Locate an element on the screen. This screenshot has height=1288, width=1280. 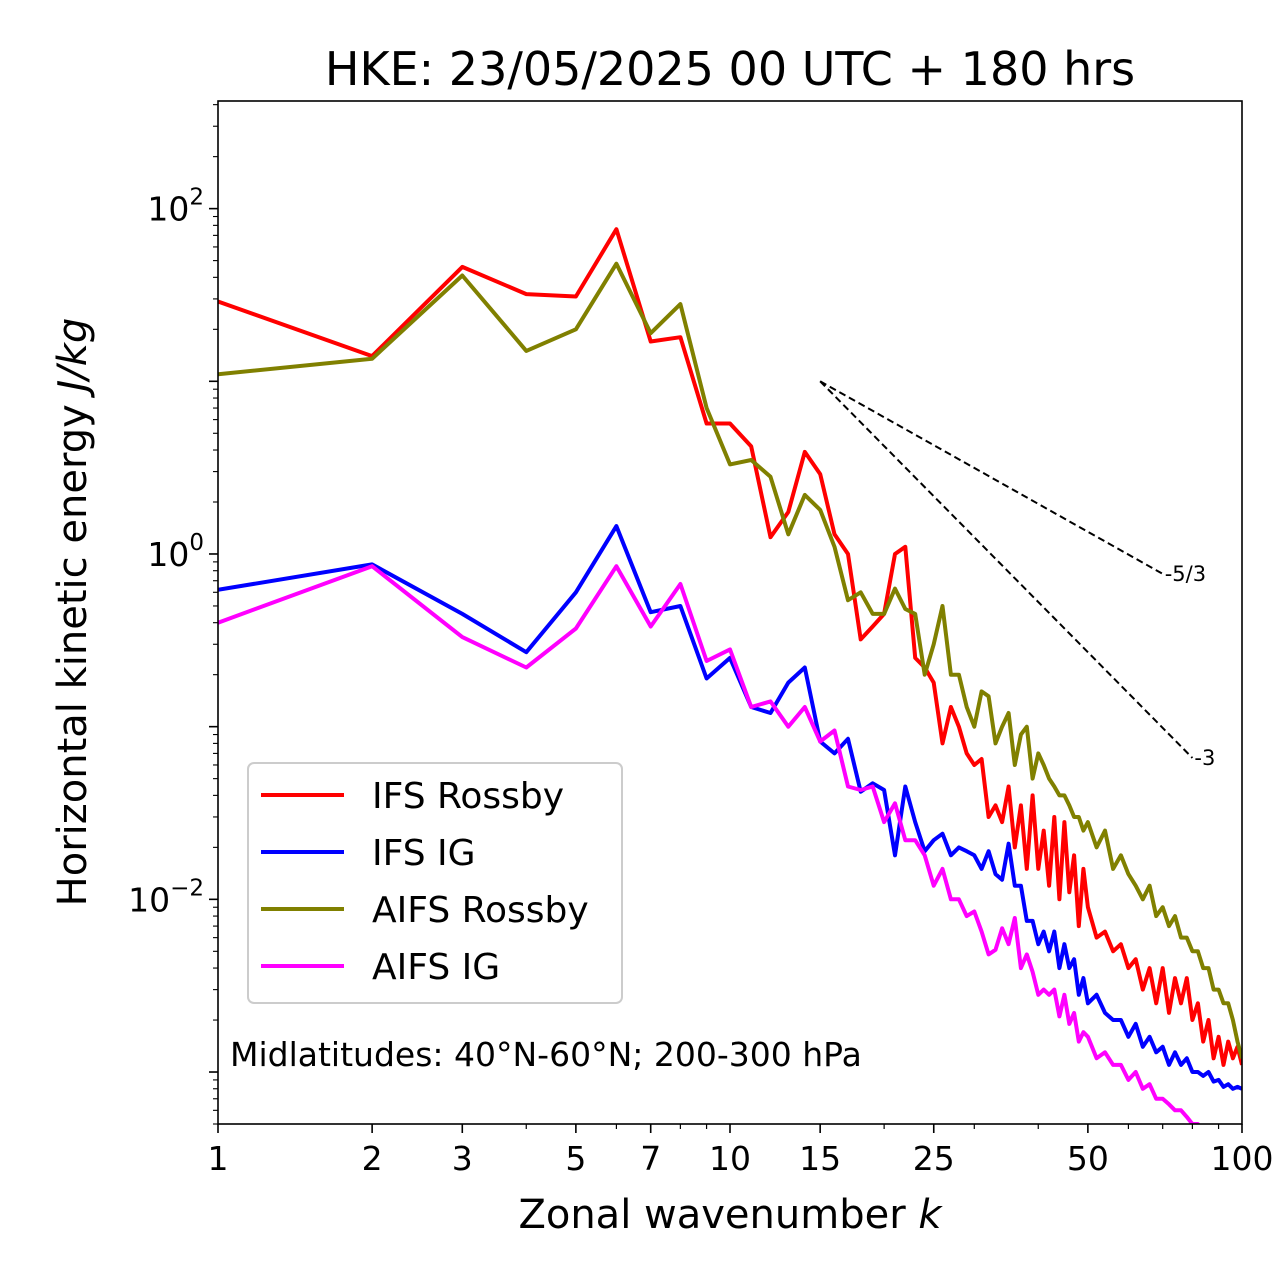
x-tick-label: 7 is located at coordinates (650, 1158).